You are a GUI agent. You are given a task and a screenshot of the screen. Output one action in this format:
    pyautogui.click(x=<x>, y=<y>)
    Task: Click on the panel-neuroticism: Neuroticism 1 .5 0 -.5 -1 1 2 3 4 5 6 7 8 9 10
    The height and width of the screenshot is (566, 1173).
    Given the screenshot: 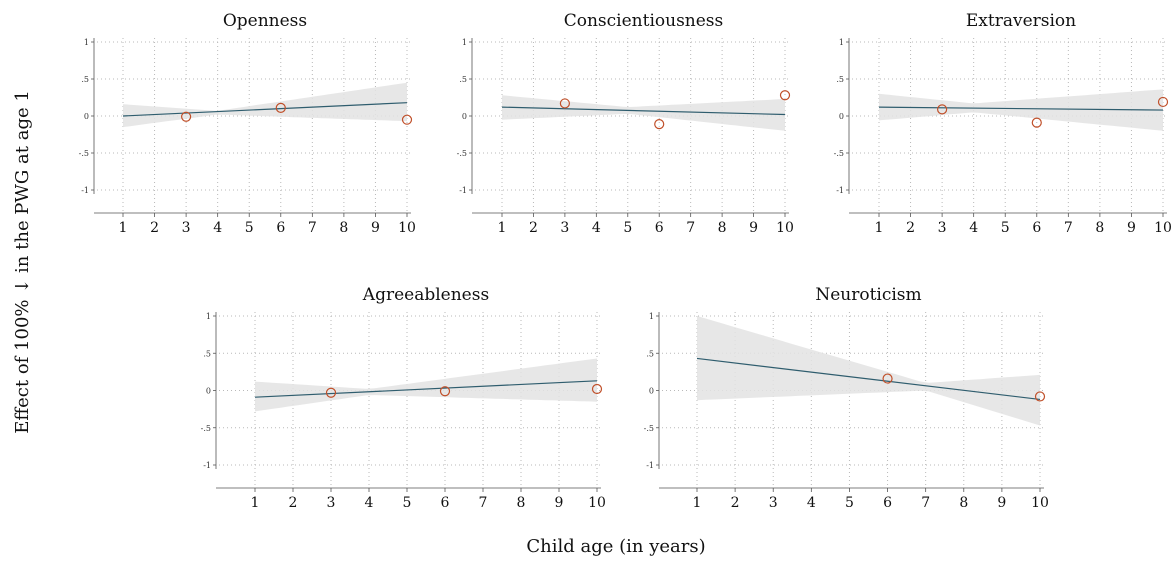 What is the action you would take?
    pyautogui.click(x=846, y=398)
    